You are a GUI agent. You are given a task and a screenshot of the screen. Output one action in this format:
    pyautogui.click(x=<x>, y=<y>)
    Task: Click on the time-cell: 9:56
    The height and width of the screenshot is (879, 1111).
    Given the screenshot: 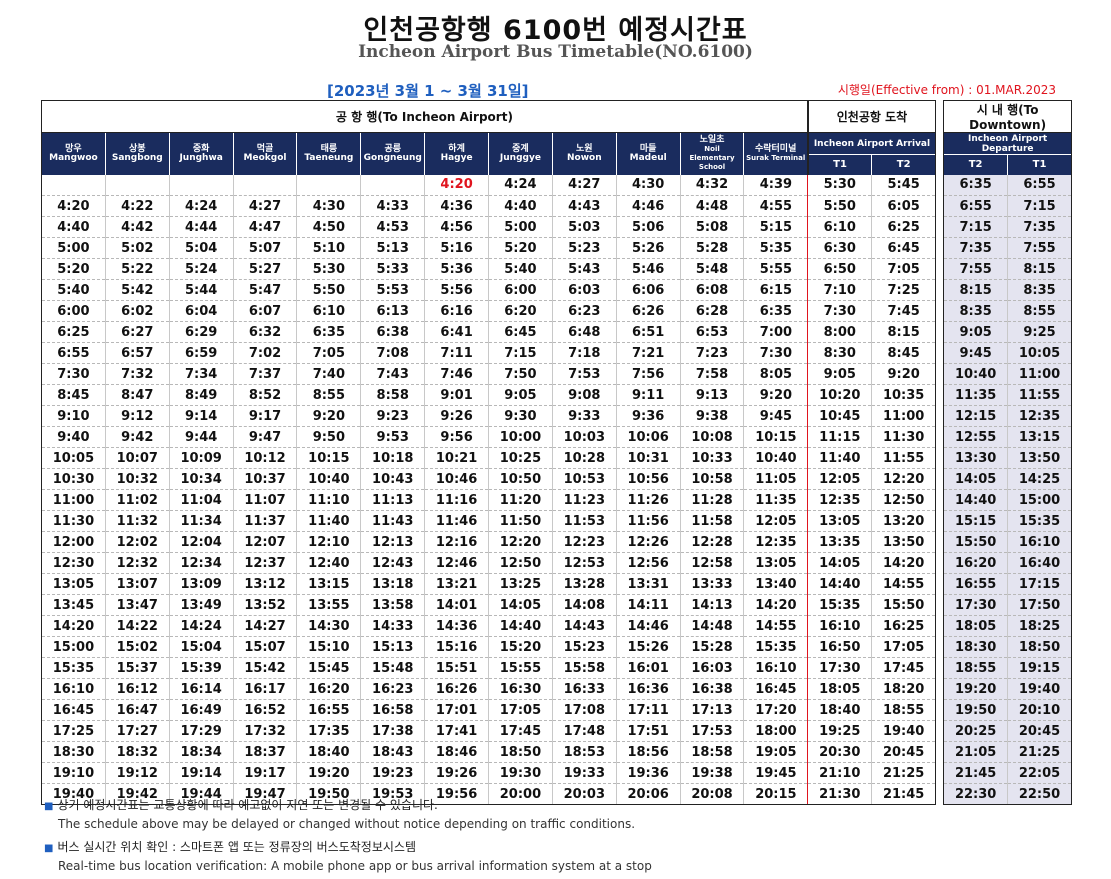 What is the action you would take?
    pyautogui.click(x=457, y=437)
    